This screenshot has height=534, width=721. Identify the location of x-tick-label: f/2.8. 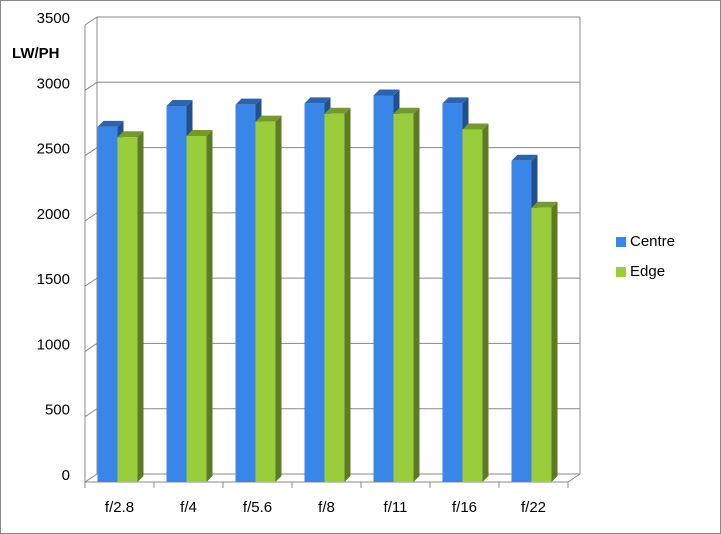
(119, 507).